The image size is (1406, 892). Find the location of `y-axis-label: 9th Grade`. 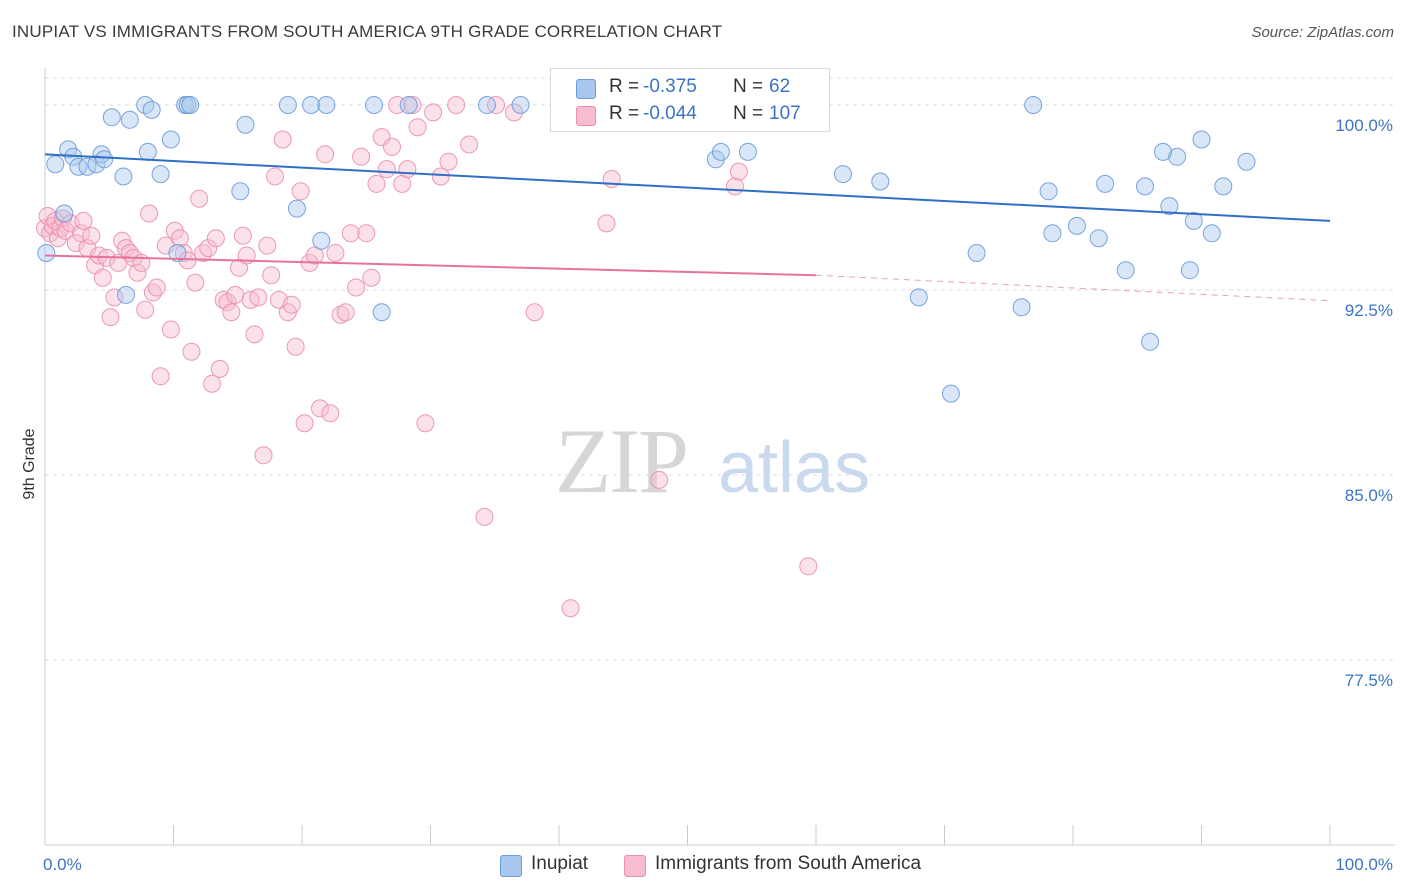

y-axis-label: 9th Grade is located at coordinates (29, 463).